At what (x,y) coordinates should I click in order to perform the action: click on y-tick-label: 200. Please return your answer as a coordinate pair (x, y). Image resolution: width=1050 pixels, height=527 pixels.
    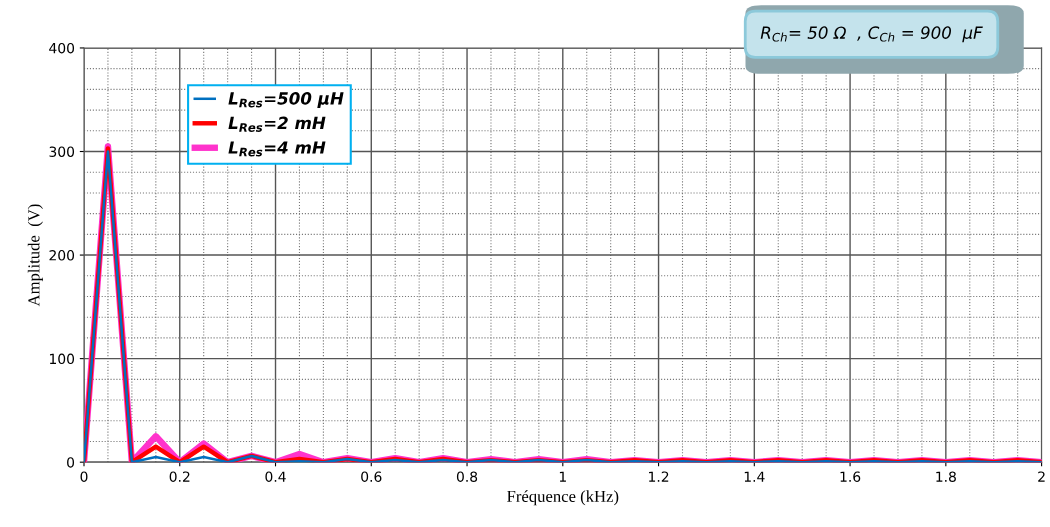
    Looking at the image, I should click on (62, 255).